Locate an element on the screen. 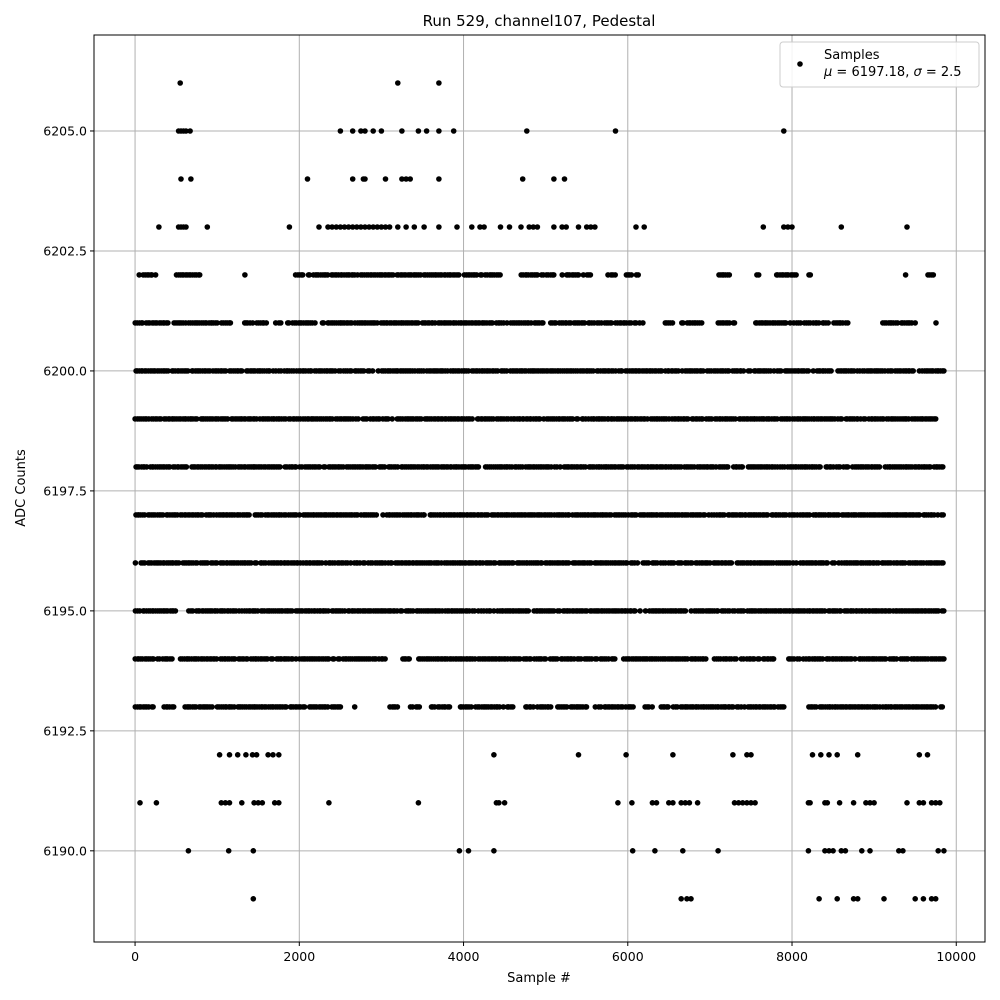  y-axis-label: ADC Counts is located at coordinates (21, 488).